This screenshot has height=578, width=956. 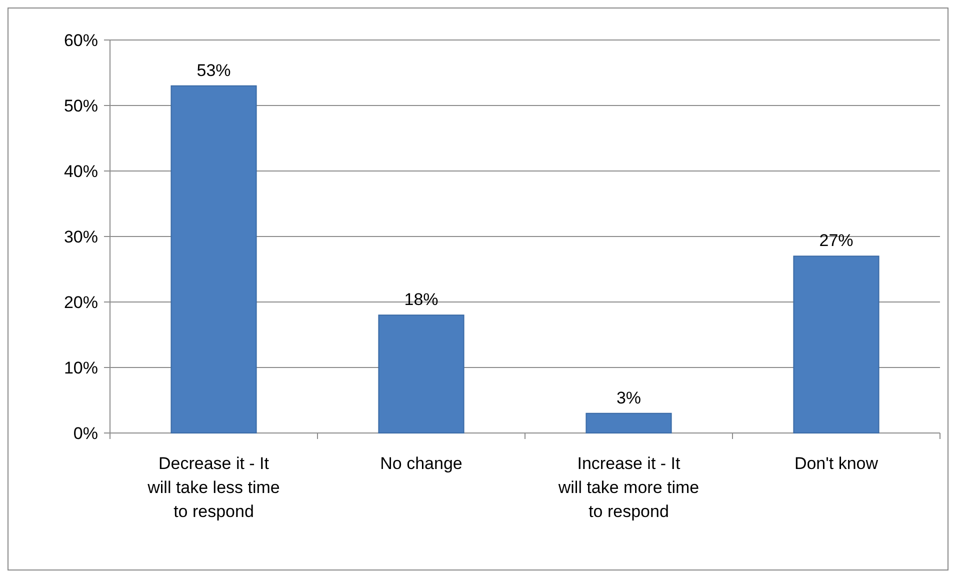 I want to click on data-label: 18%, so click(x=421, y=300).